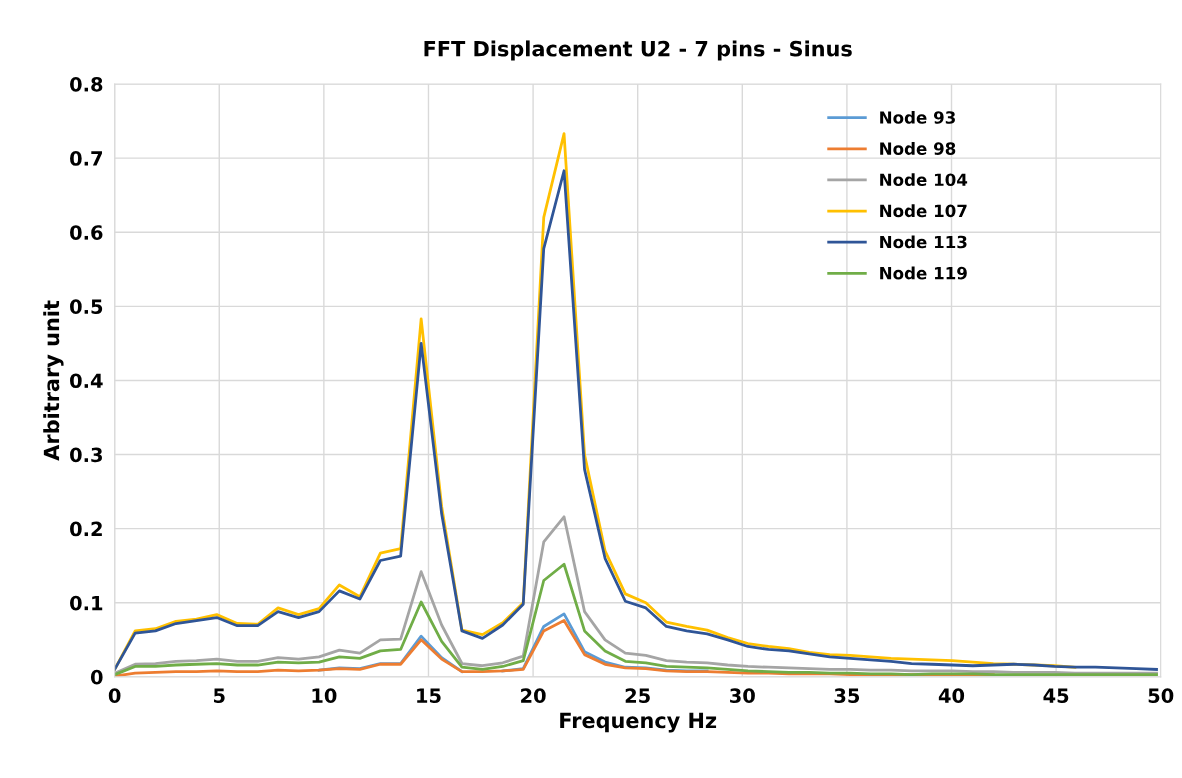 The width and height of the screenshot is (1182, 778). What do you see at coordinates (917, 117) in the screenshot?
I see `legend-label: Node 93` at bounding box center [917, 117].